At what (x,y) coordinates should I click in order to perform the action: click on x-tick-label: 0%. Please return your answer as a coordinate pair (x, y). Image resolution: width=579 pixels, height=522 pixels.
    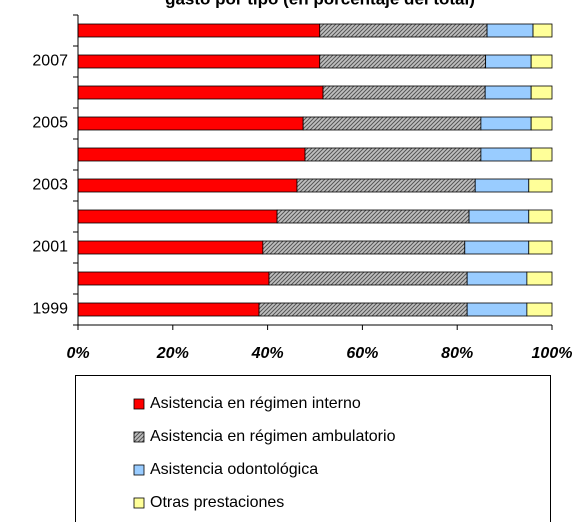
    Looking at the image, I should click on (77, 353).